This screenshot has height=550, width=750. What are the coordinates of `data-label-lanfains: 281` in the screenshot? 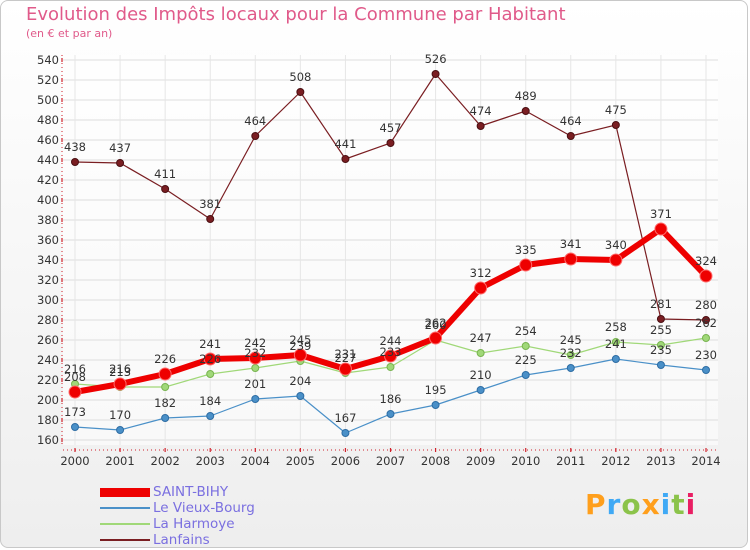 It's located at (661, 304).